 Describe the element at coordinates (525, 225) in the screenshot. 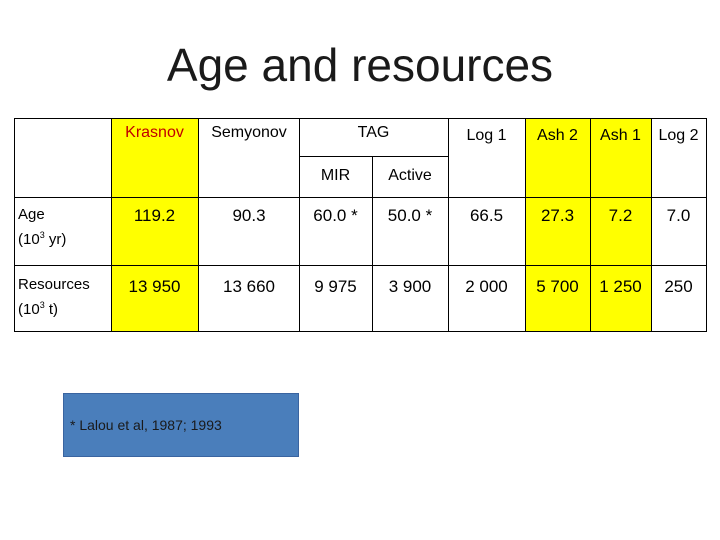

I see `col-line-ash2` at that location.